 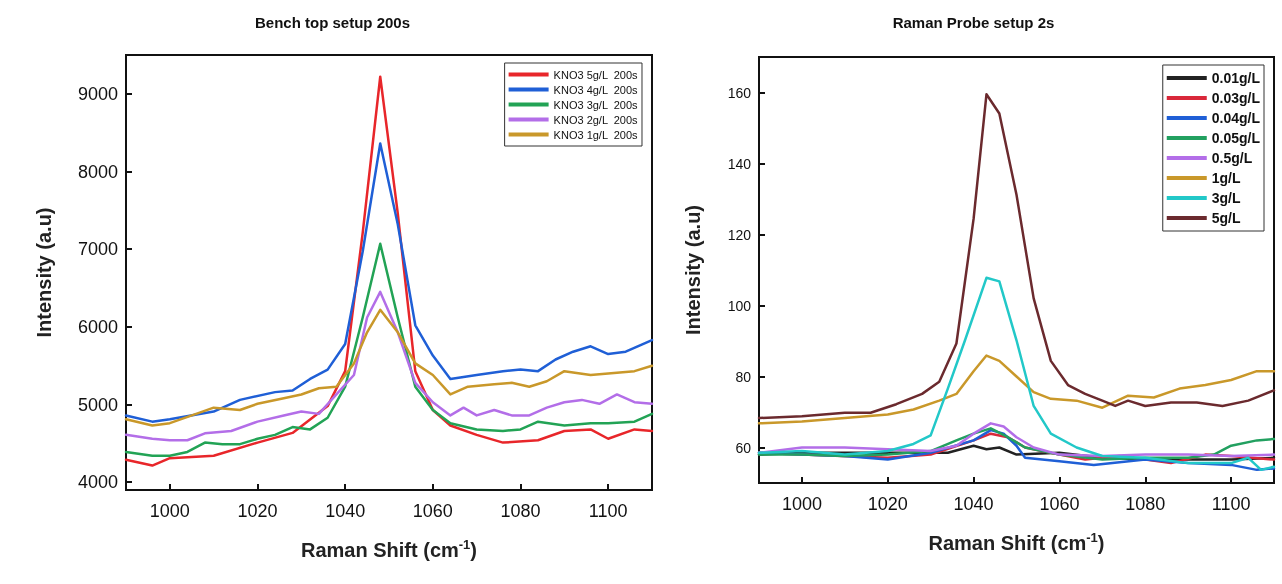 What do you see at coordinates (739, 92) in the screenshot?
I see `y-tick-label: 160` at bounding box center [739, 92].